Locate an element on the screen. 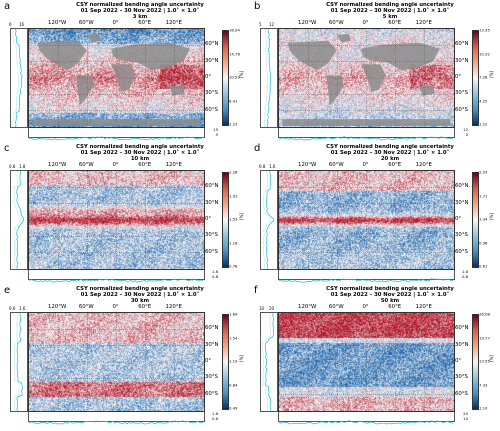  zonal-mean-profile: 0.6 1.6 is located at coordinates (18, 359).